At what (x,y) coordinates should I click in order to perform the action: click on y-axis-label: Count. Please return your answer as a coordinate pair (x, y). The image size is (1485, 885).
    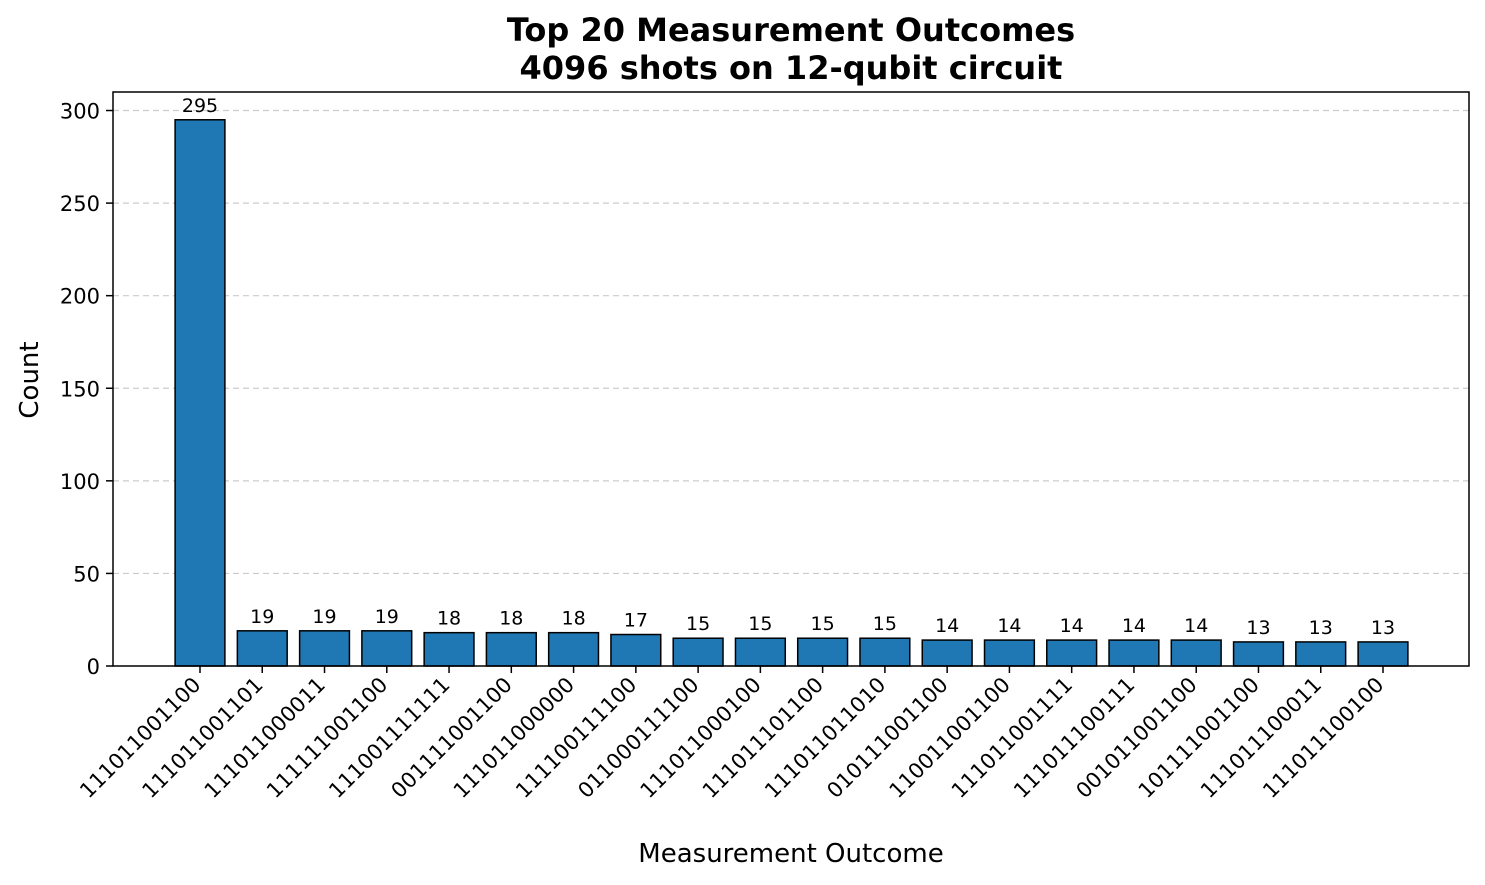
    Looking at the image, I should click on (30, 379).